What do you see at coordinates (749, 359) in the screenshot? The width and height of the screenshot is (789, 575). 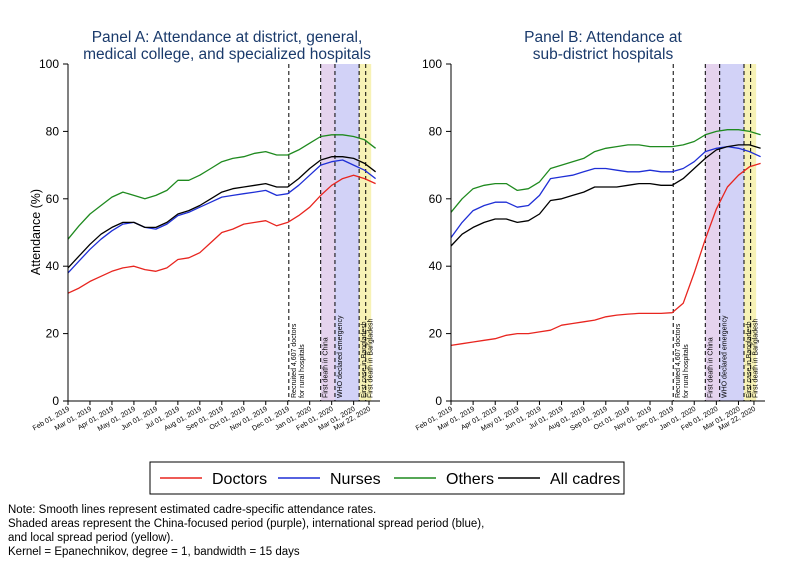 I see `panel-b-vline-label-first-case-bangladesh: First case in Bangladesh` at bounding box center [749, 359].